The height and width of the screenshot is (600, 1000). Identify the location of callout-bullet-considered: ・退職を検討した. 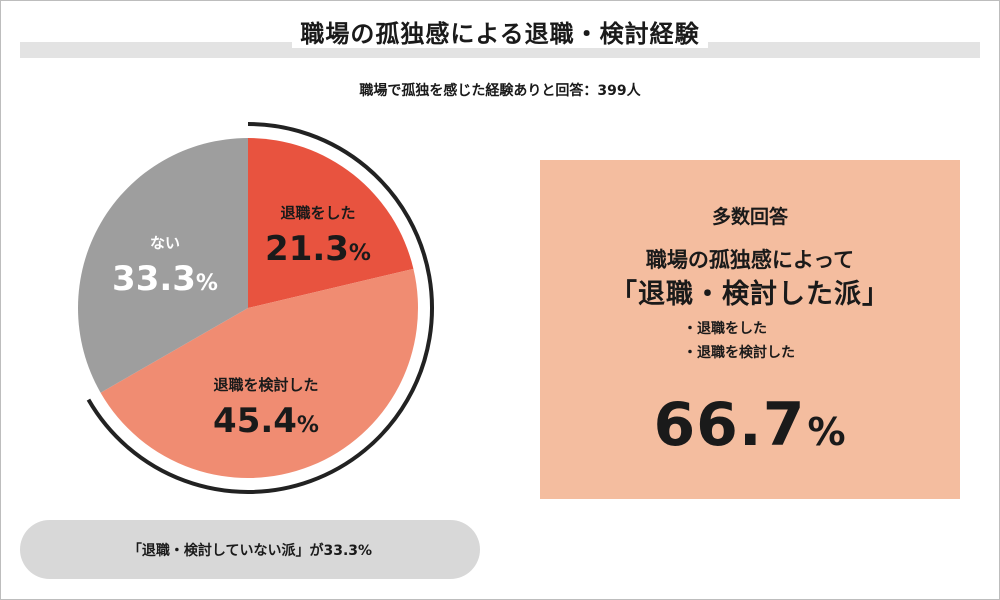
(739, 353).